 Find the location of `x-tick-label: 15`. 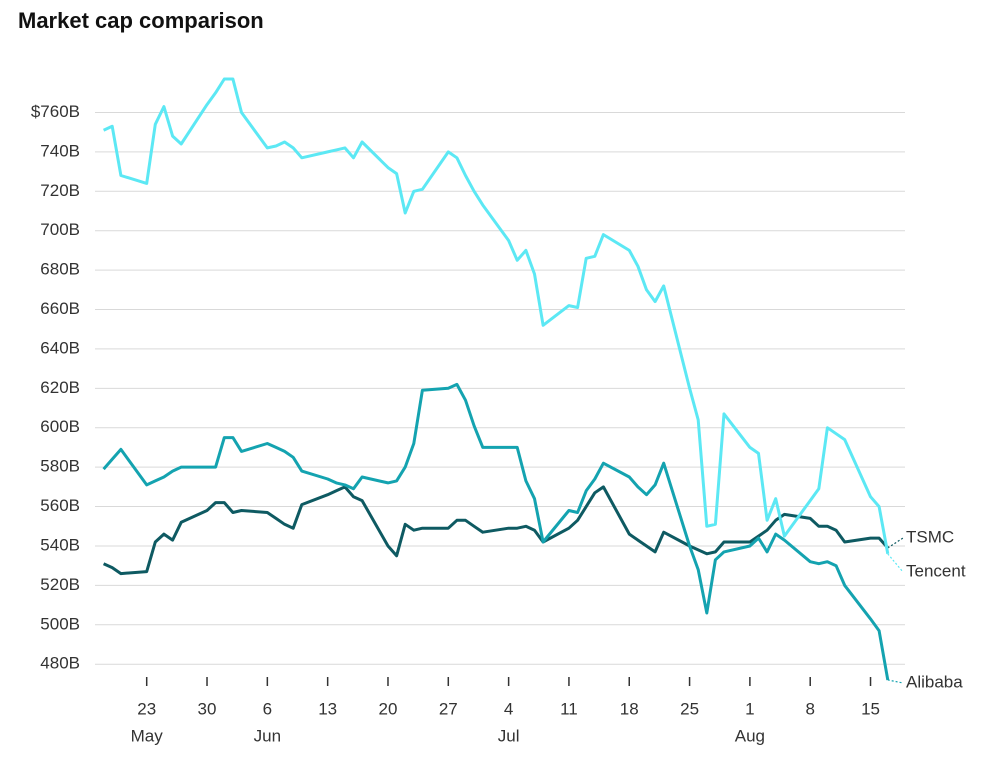

x-tick-label: 15 is located at coordinates (870, 708).